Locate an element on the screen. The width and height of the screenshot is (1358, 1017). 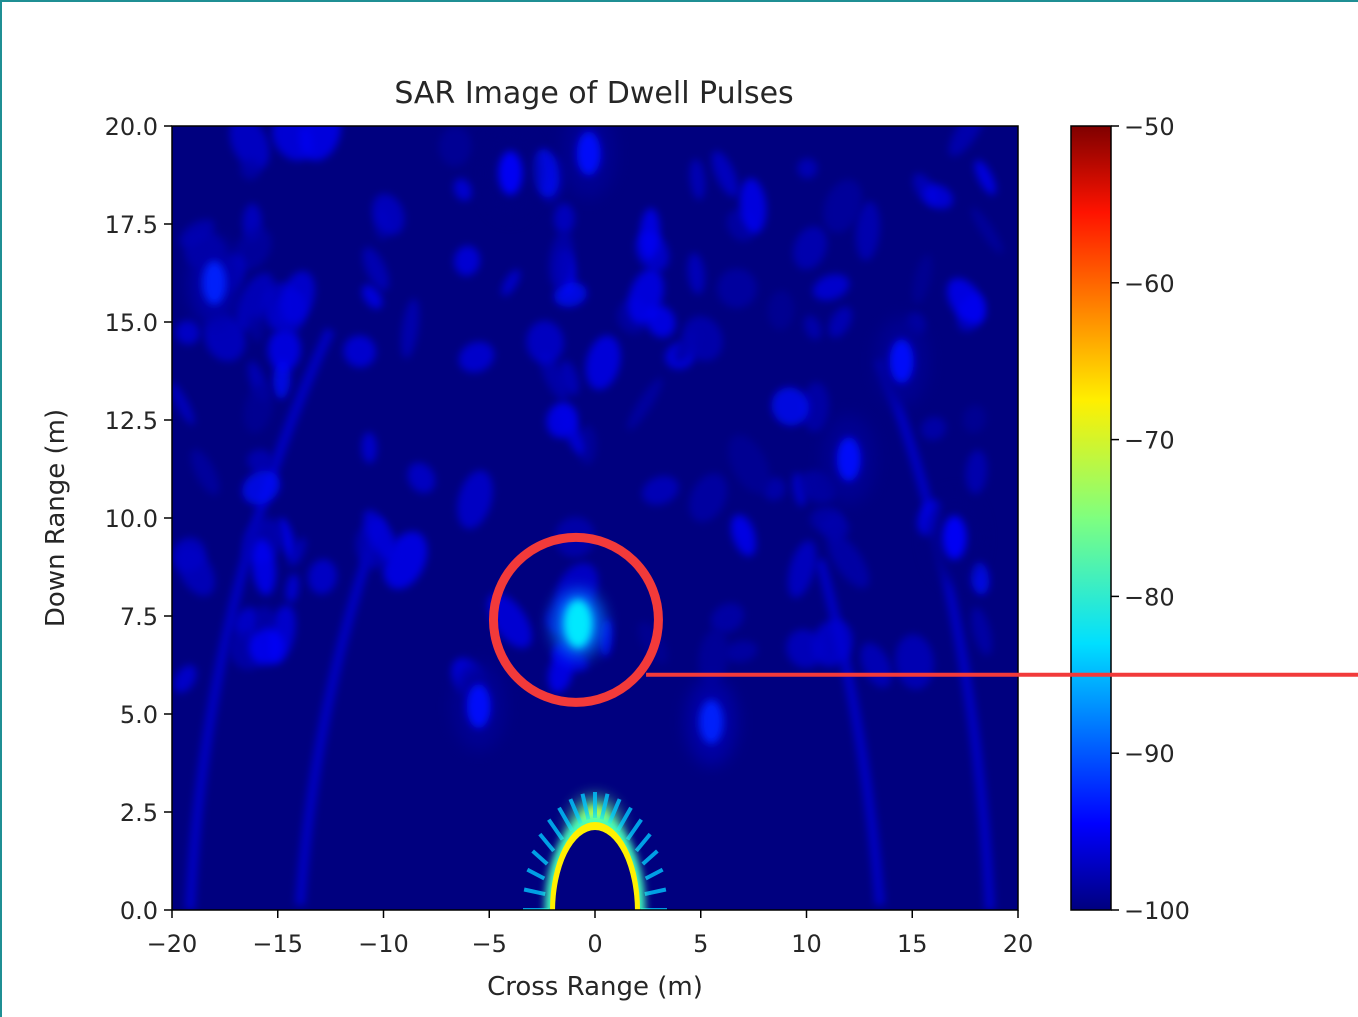
y-tick-label: 10.0 is located at coordinates (131, 519).